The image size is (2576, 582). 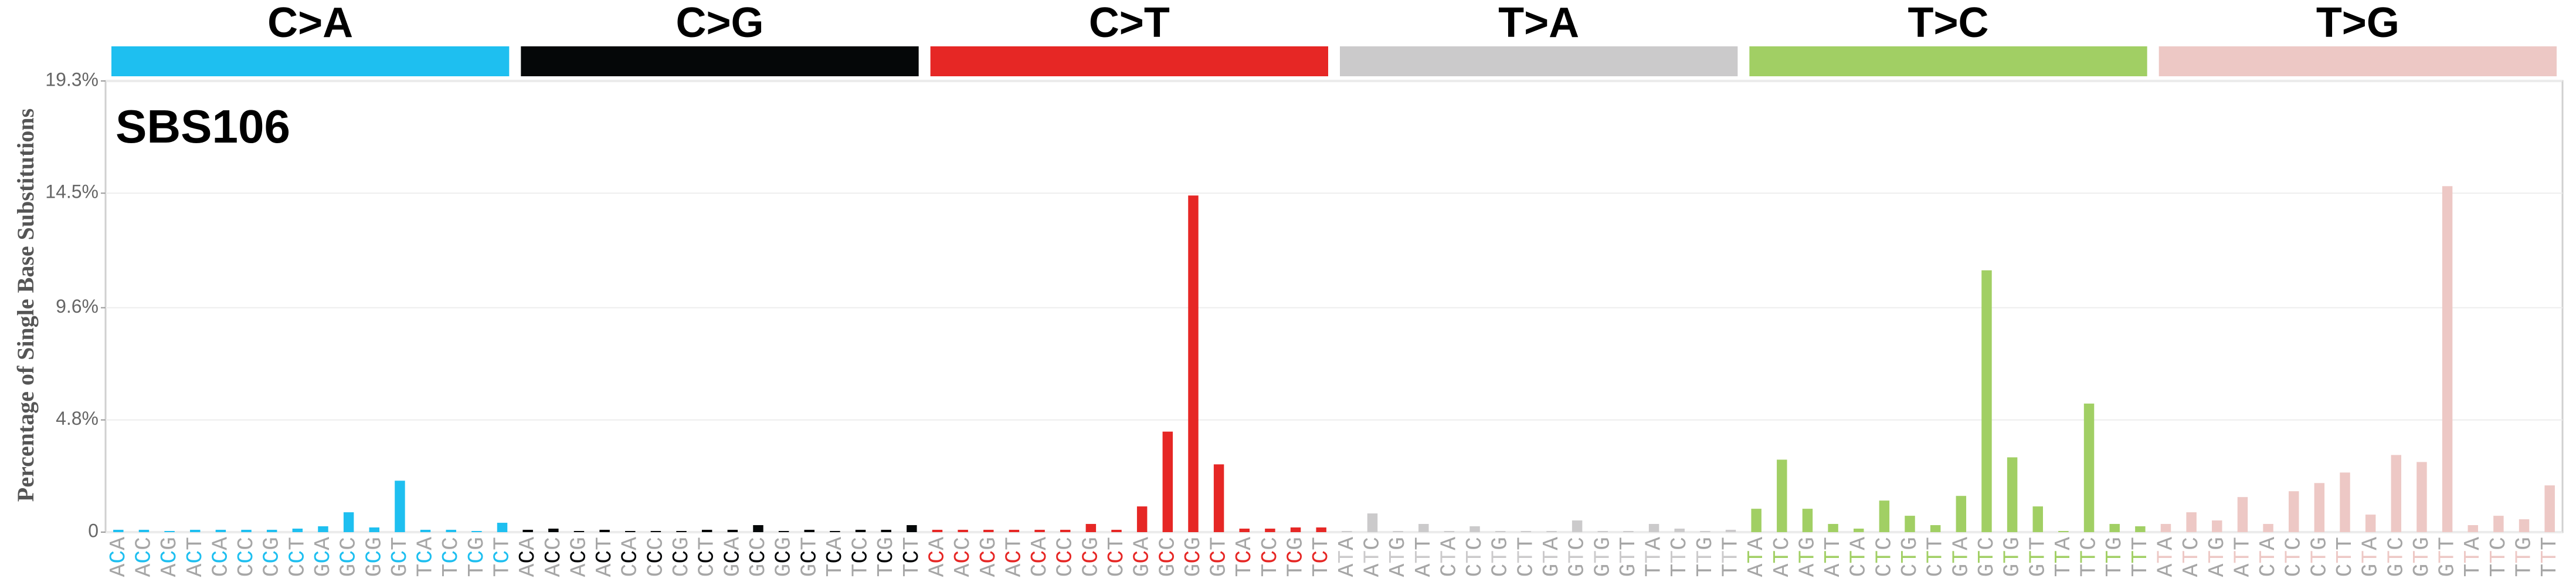 What do you see at coordinates (809, 557) in the screenshot?
I see `x-tick-label: GCT` at bounding box center [809, 557].